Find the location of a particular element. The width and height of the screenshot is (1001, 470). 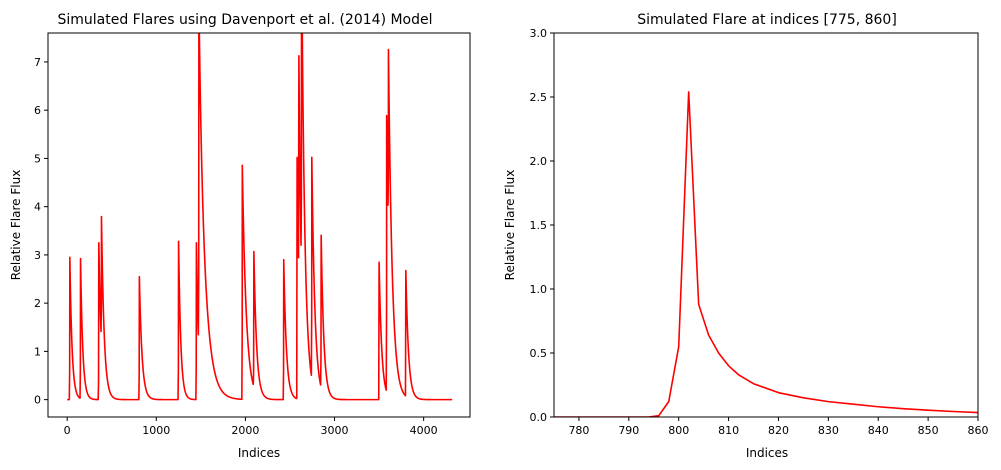

chart-left-y-tick-label: 6 is located at coordinates (37, 110).